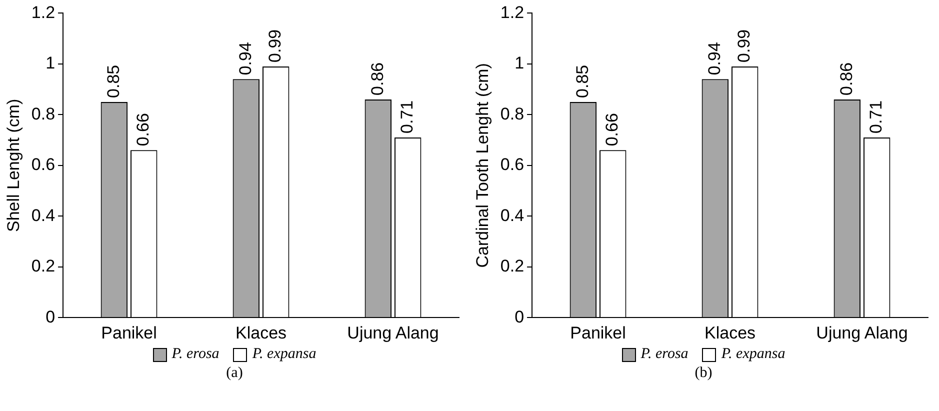  Describe the element at coordinates (704, 373) in the screenshot. I see `text: (b)` at that location.